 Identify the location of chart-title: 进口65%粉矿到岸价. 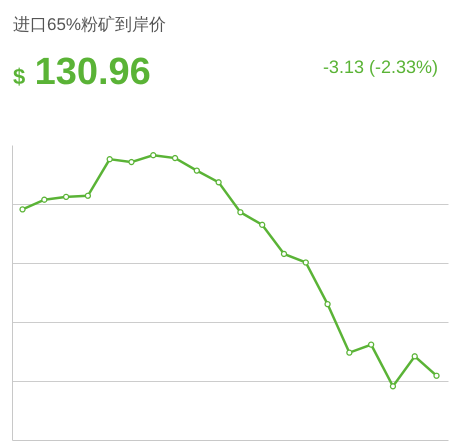
(89, 25).